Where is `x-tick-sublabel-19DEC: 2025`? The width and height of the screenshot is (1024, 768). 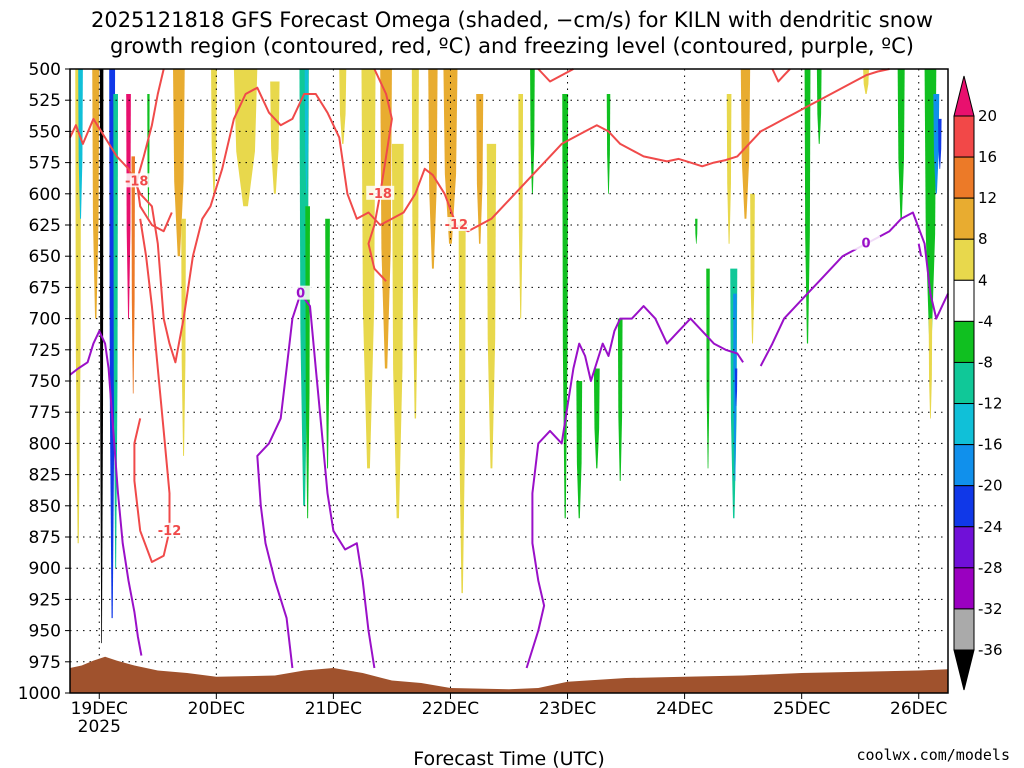
x-tick-sublabel-19DEC: 2025 is located at coordinates (99, 727).